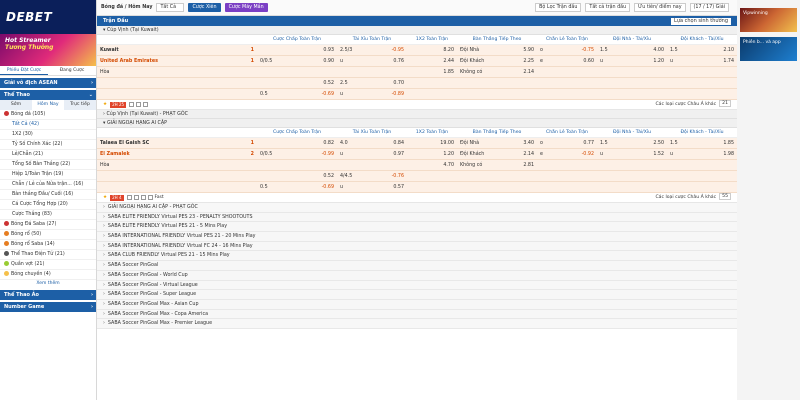 Image resolution: width=800 pixels, height=400 pixels. Describe the element at coordinates (558, 7) in the screenshot. I see `match-filter-select: Bộ Lọc Trận đấu` at that location.